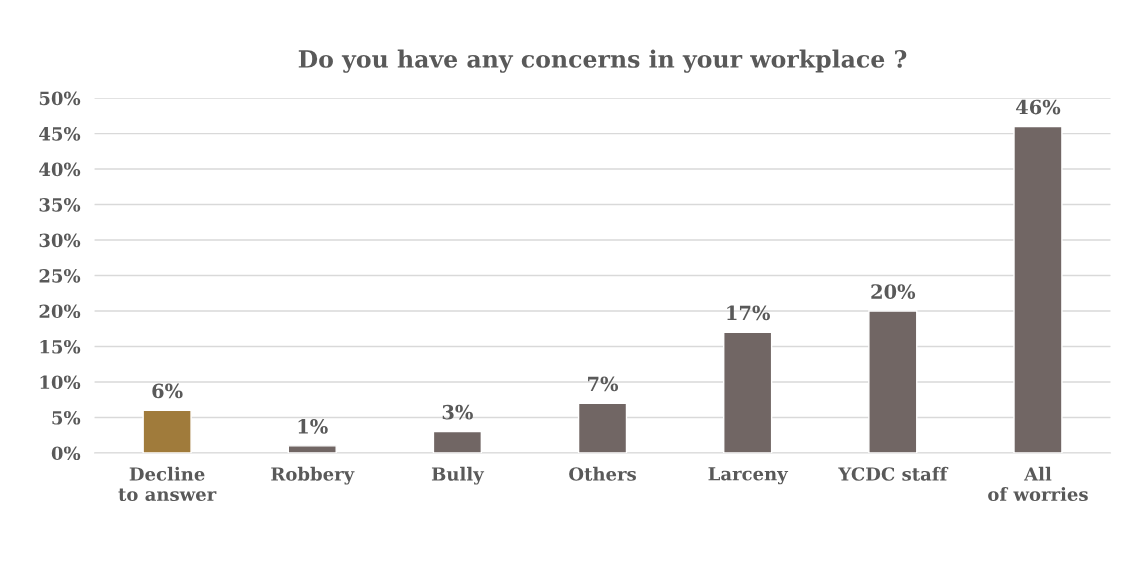 This screenshot has width=1139, height=577. What do you see at coordinates (748, 313) in the screenshot?
I see `data-label: 17%` at bounding box center [748, 313].